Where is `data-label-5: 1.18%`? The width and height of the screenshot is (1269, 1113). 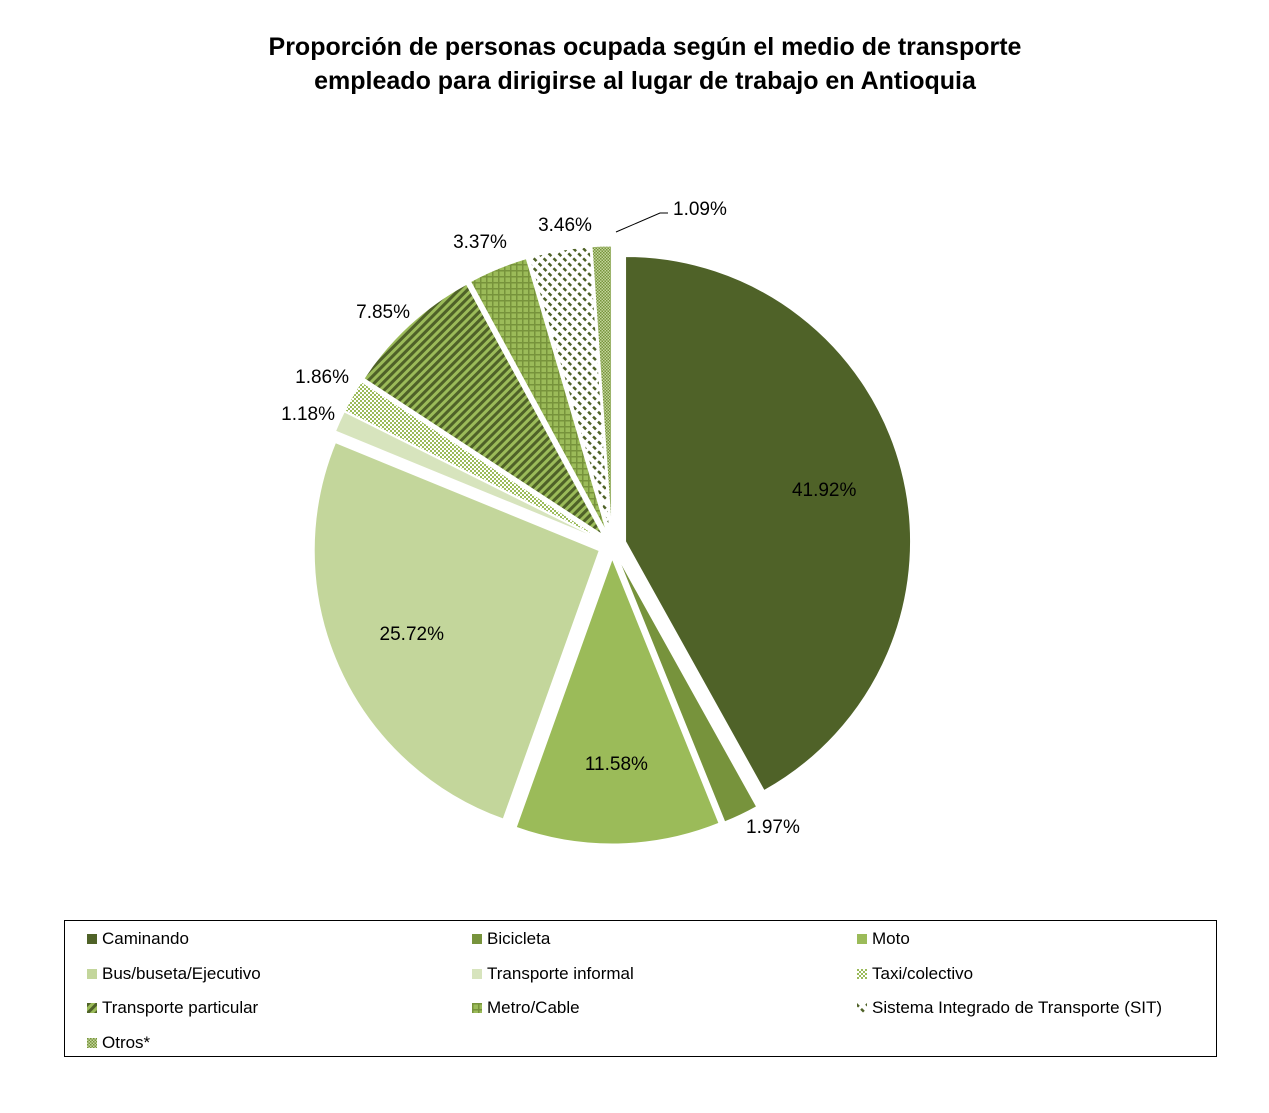
data-label-5: 1.18% is located at coordinates (308, 414).